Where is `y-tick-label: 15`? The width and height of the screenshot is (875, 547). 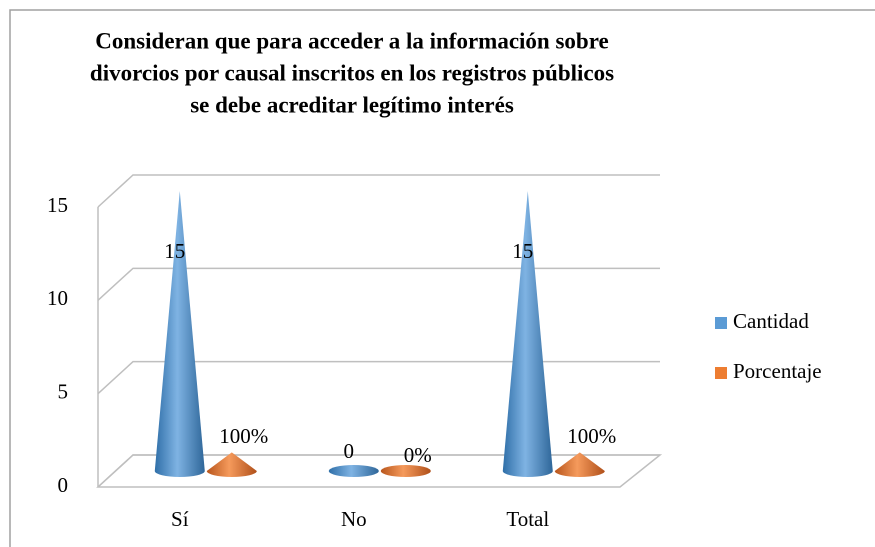
y-tick-label: 15 is located at coordinates (57, 205).